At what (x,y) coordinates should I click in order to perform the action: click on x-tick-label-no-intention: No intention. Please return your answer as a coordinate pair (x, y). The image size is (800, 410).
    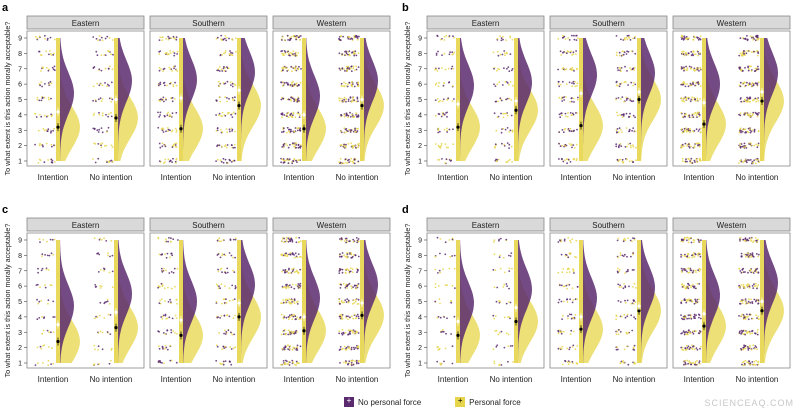
    Looking at the image, I should click on (357, 177).